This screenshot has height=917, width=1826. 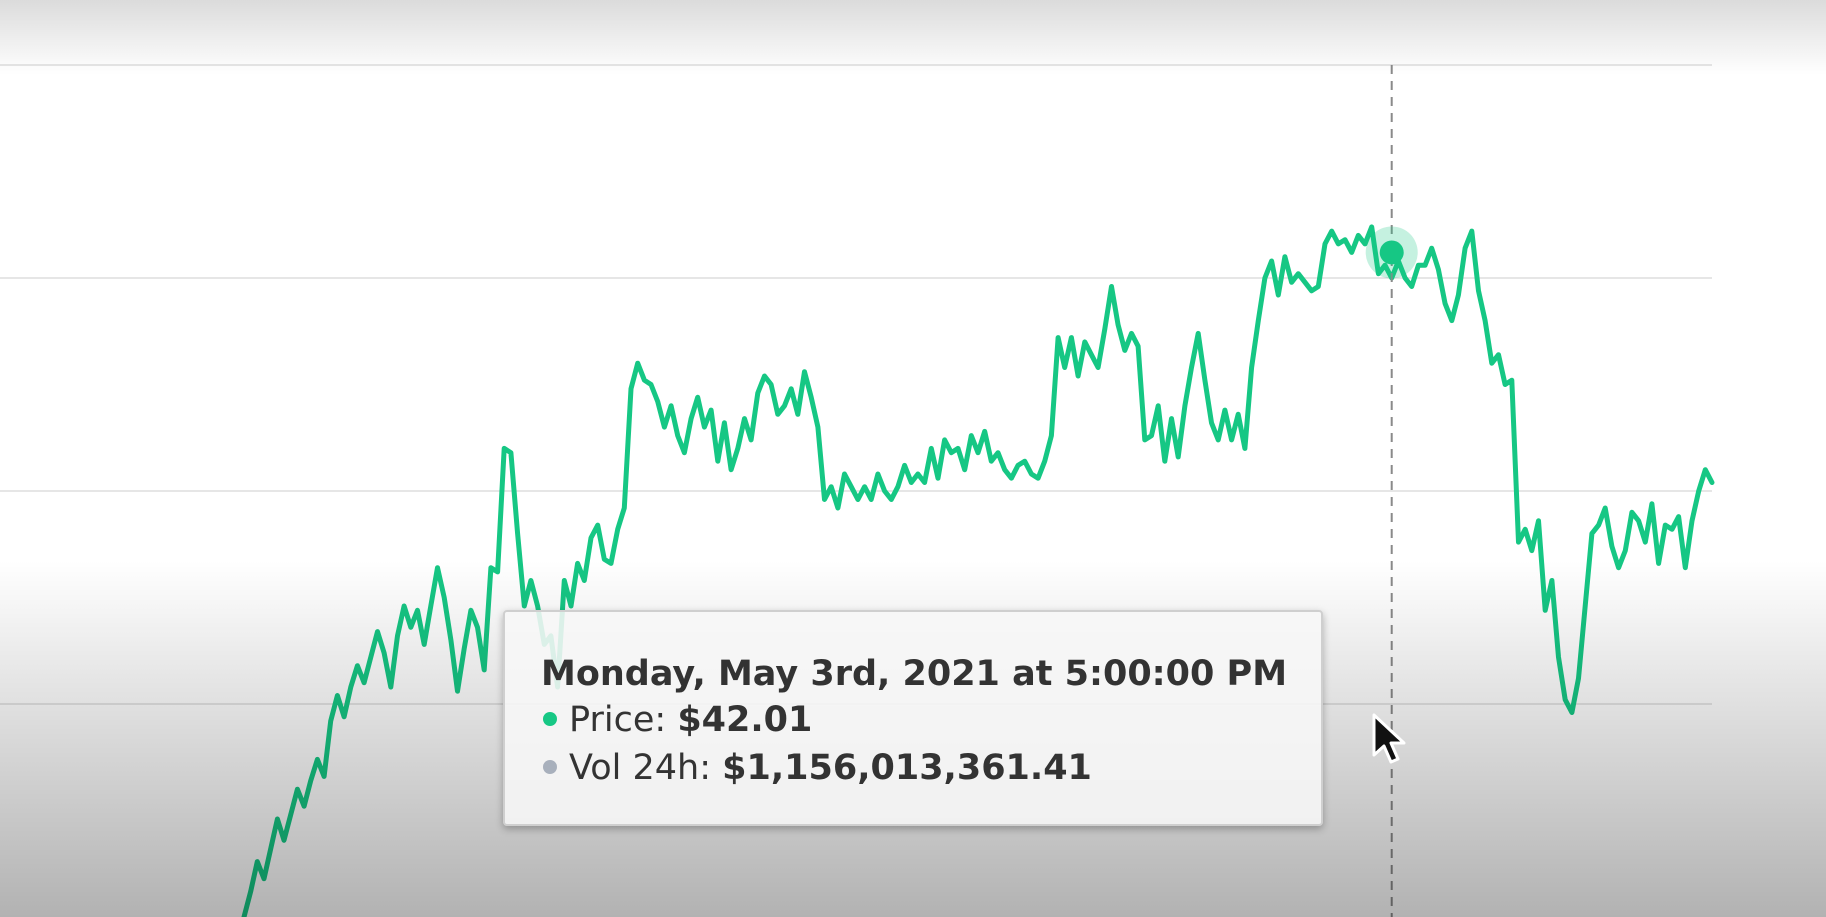 I want to click on hover-layer, so click(x=1391, y=491).